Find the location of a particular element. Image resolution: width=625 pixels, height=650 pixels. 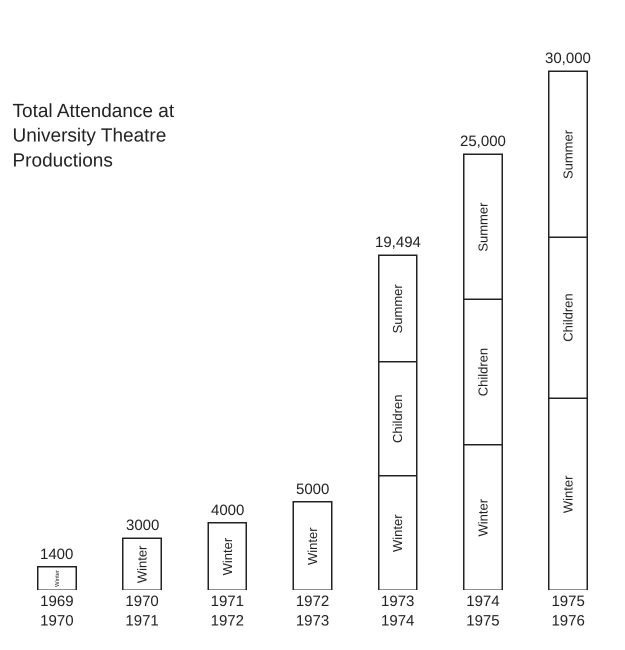

annotation: 4000 is located at coordinates (227, 510).